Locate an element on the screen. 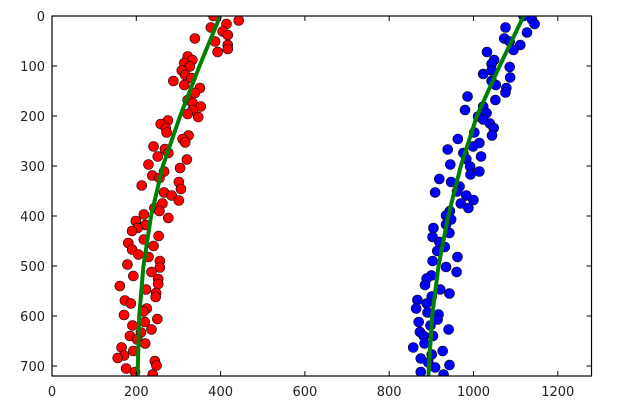  y-tick-label: 300 is located at coordinates (32, 167).